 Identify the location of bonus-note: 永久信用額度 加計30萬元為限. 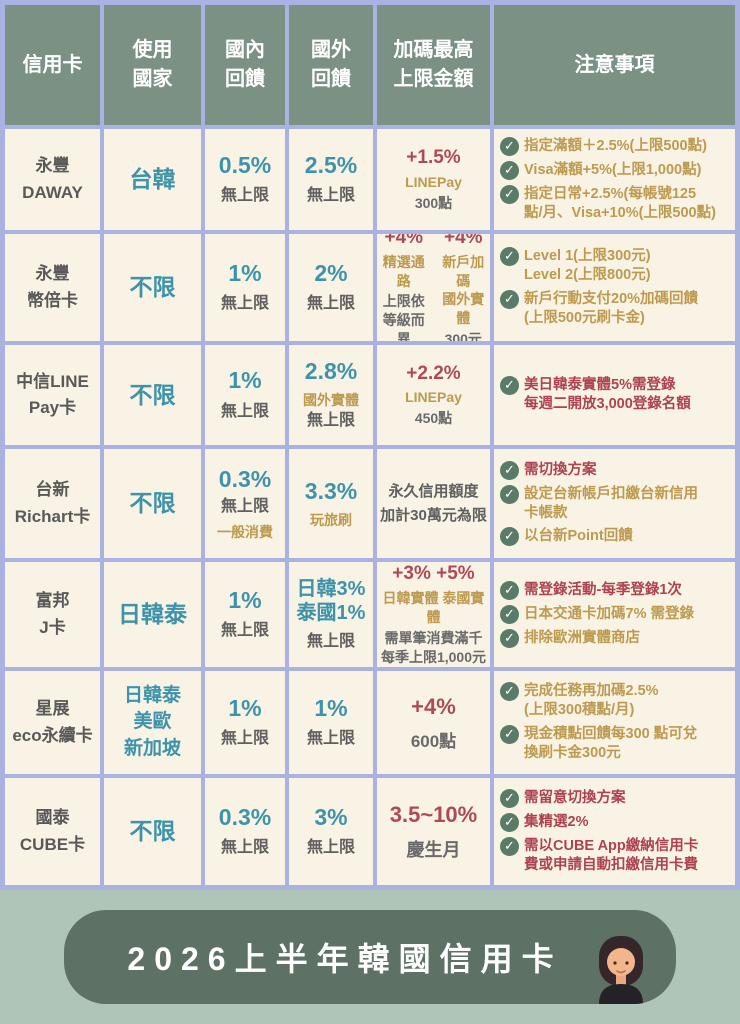
(433, 503).